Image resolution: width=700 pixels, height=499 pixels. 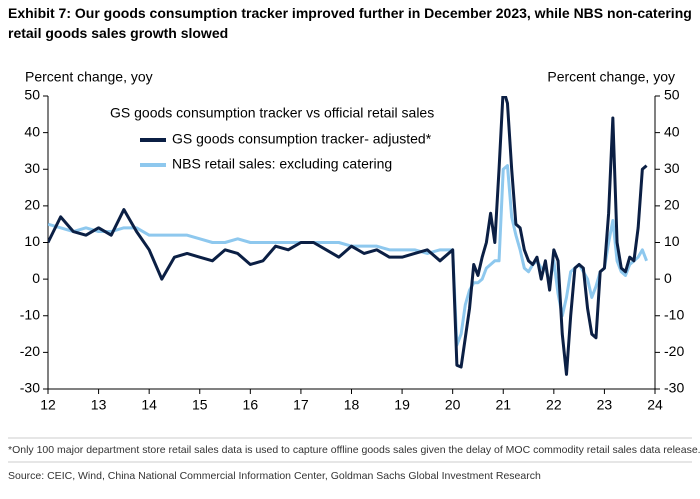 I want to click on x-tick-label: 24, so click(x=655, y=405).